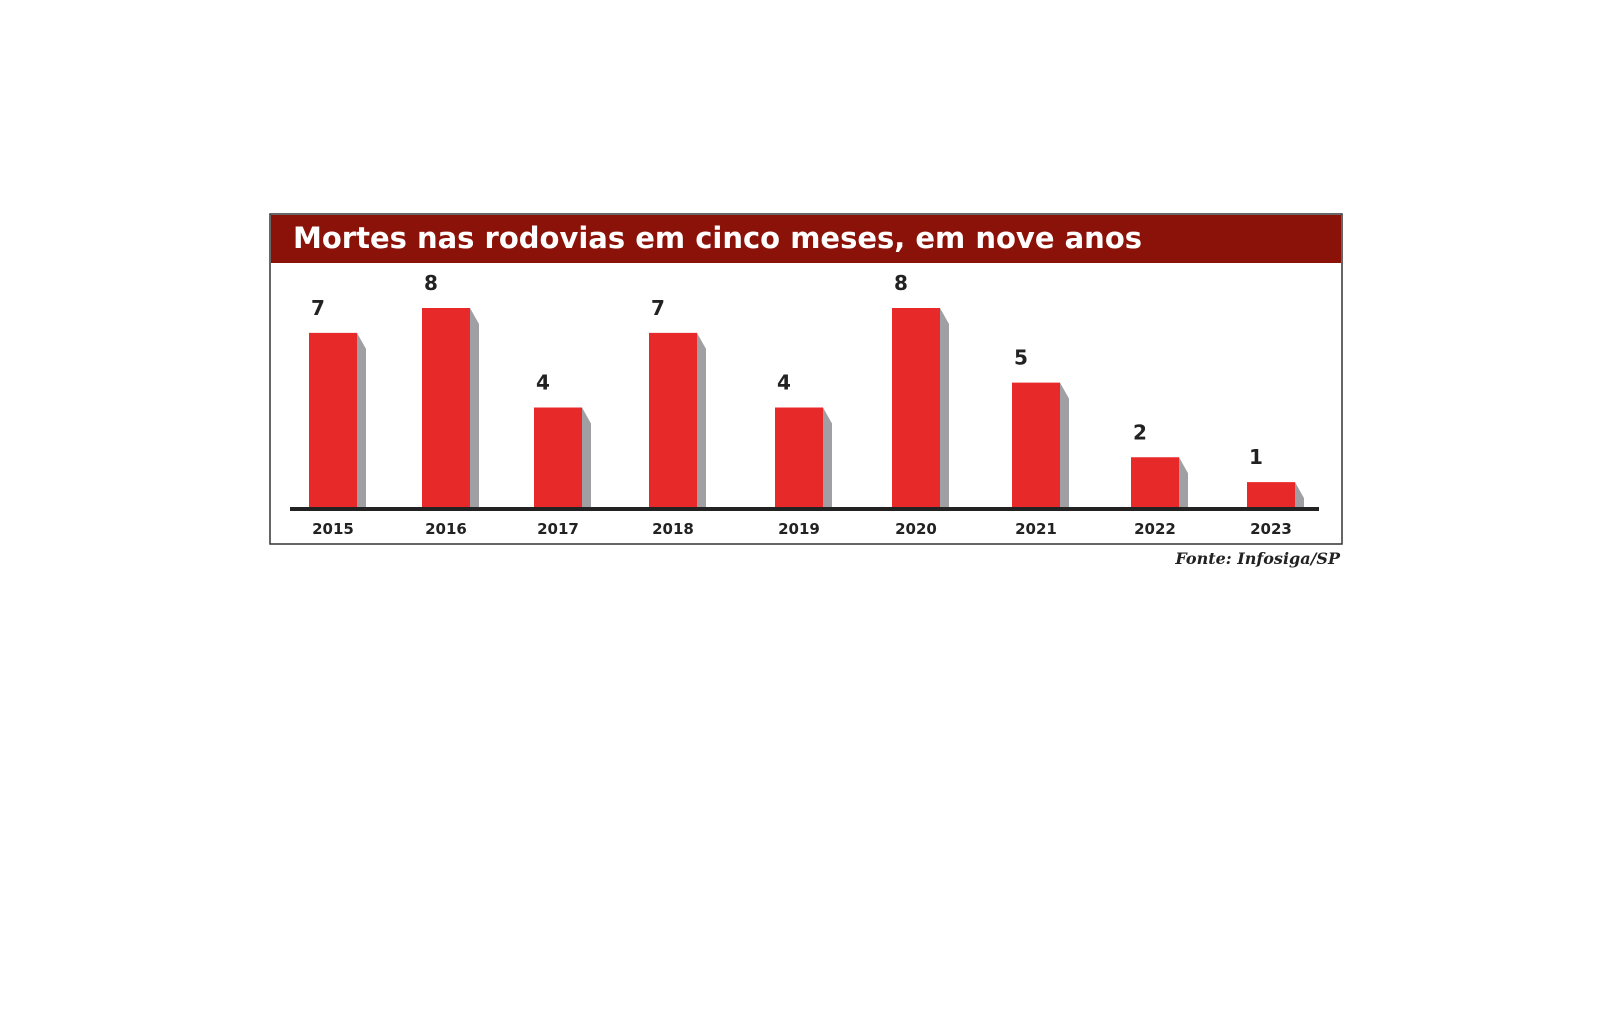 The image size is (1600, 1024). I want to click on source: Fonte: Infosiga/SP, so click(1257, 558).